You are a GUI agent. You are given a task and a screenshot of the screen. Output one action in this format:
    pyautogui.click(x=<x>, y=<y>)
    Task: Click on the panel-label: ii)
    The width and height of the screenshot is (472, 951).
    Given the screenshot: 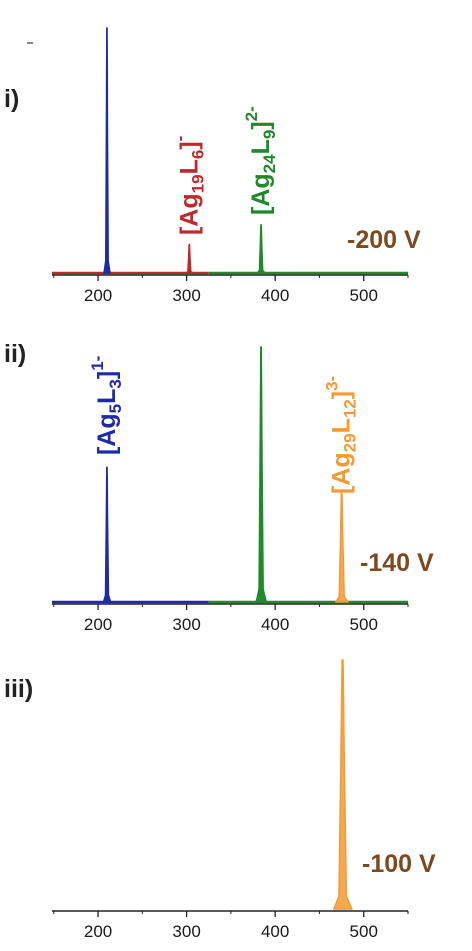 What is the action you would take?
    pyautogui.click(x=15, y=354)
    